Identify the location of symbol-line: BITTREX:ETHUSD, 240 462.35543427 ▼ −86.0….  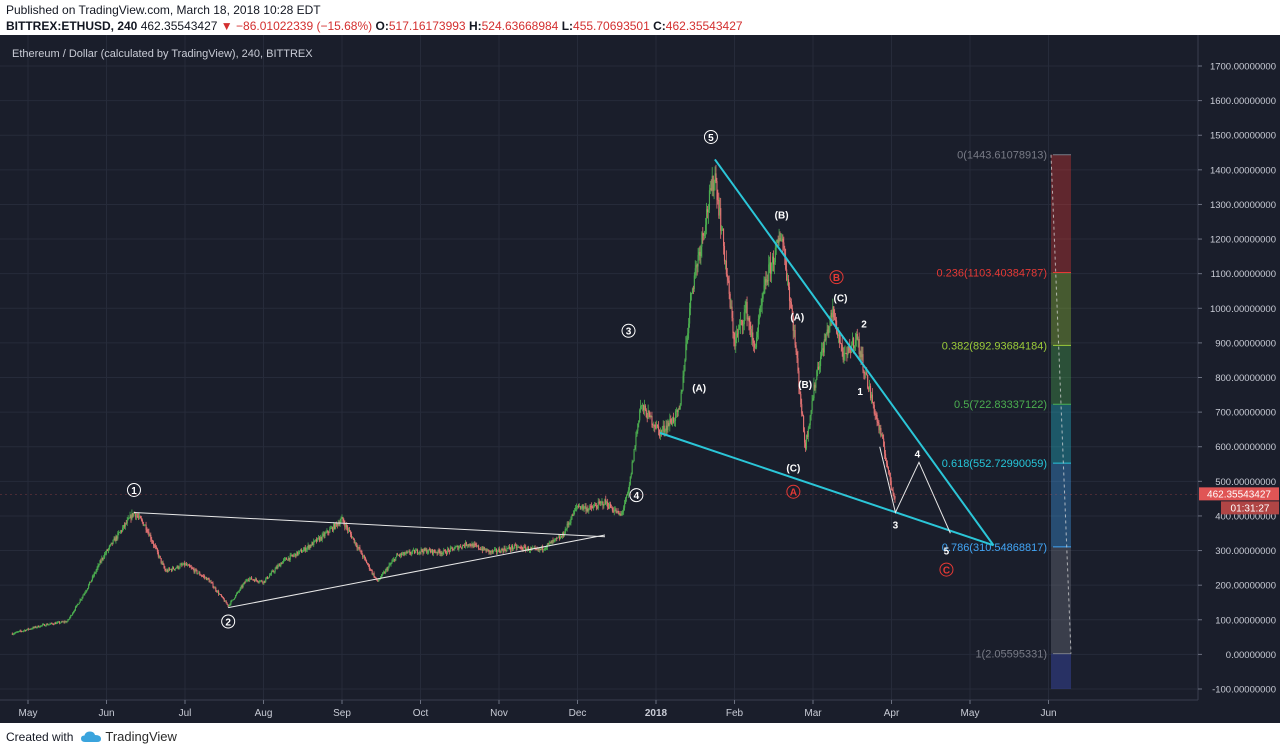
(374, 26).